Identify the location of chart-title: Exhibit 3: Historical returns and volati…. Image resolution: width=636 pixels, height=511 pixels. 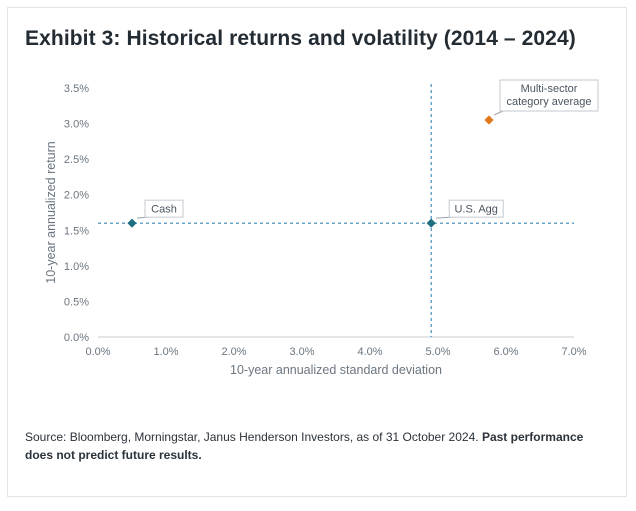
(300, 38).